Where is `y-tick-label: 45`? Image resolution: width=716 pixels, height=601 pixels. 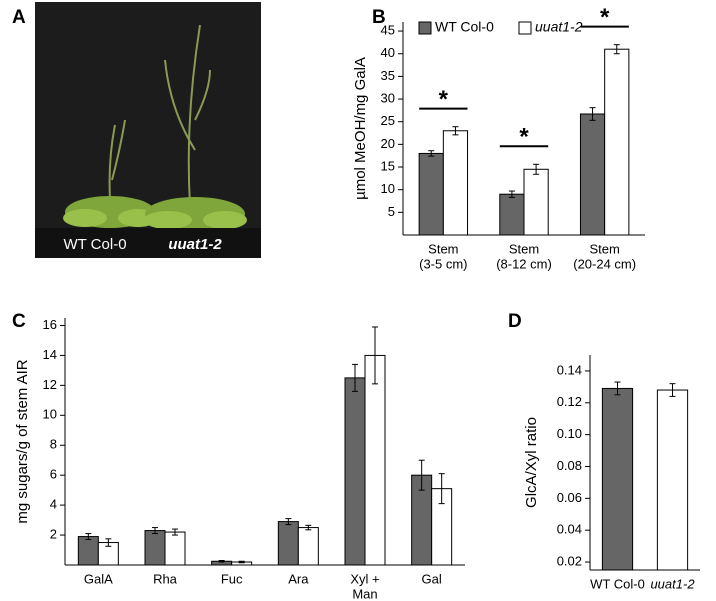
y-tick-label: 45 is located at coordinates (388, 30).